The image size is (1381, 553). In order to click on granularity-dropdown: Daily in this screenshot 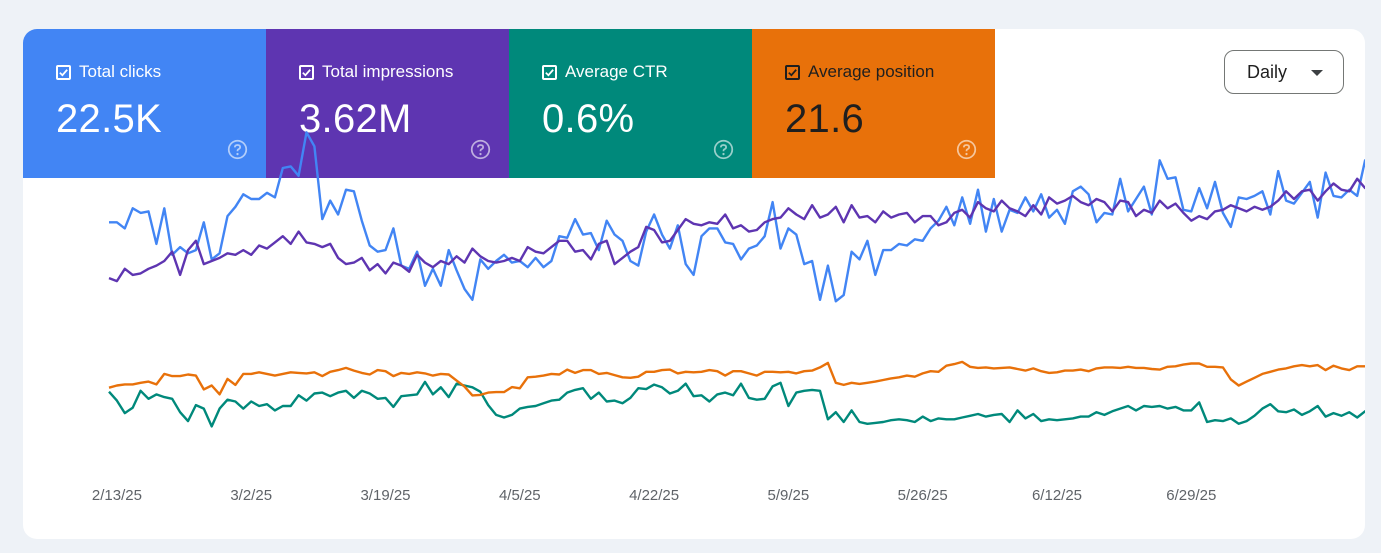, I will do `click(1284, 72)`.